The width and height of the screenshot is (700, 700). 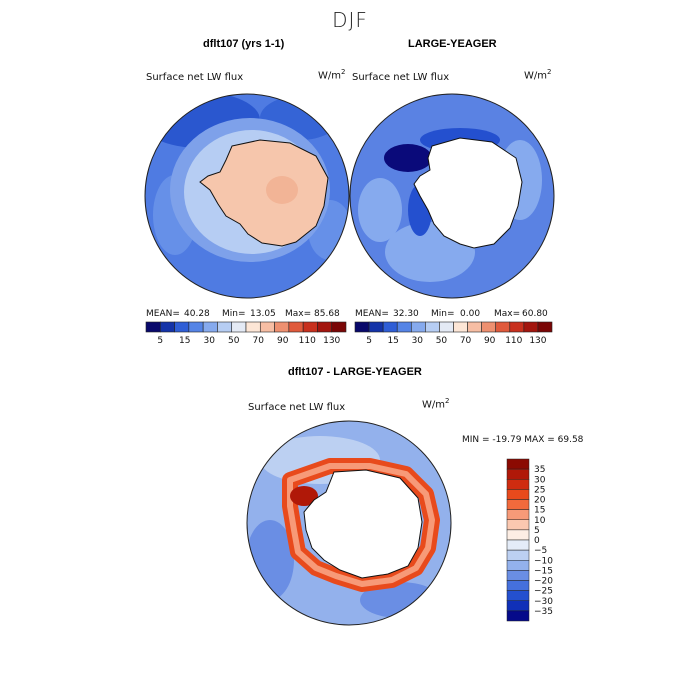 I want to click on panel3-units-exponent: 2, so click(x=447, y=401).